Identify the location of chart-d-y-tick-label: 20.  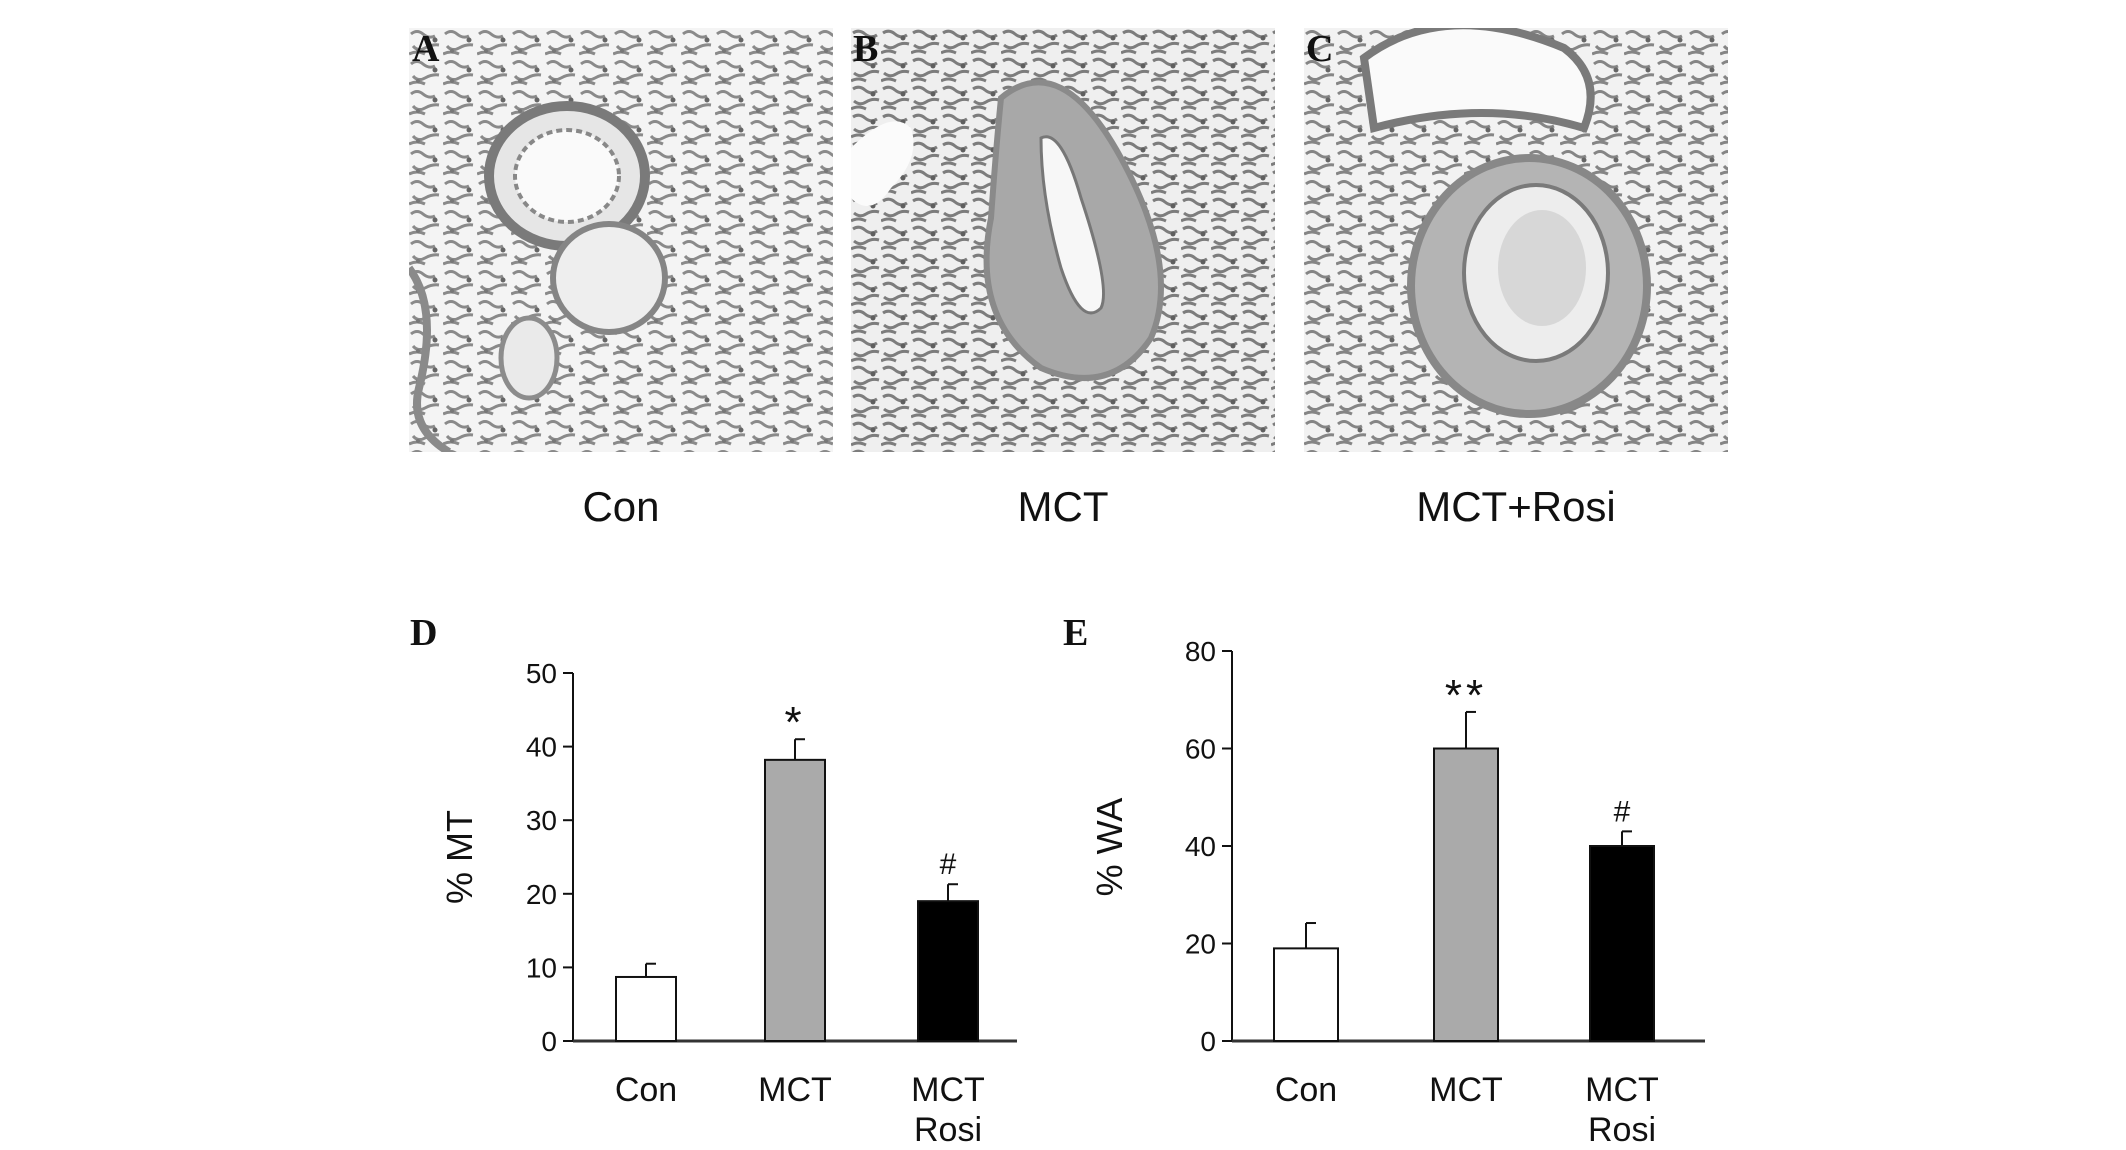
(541, 894).